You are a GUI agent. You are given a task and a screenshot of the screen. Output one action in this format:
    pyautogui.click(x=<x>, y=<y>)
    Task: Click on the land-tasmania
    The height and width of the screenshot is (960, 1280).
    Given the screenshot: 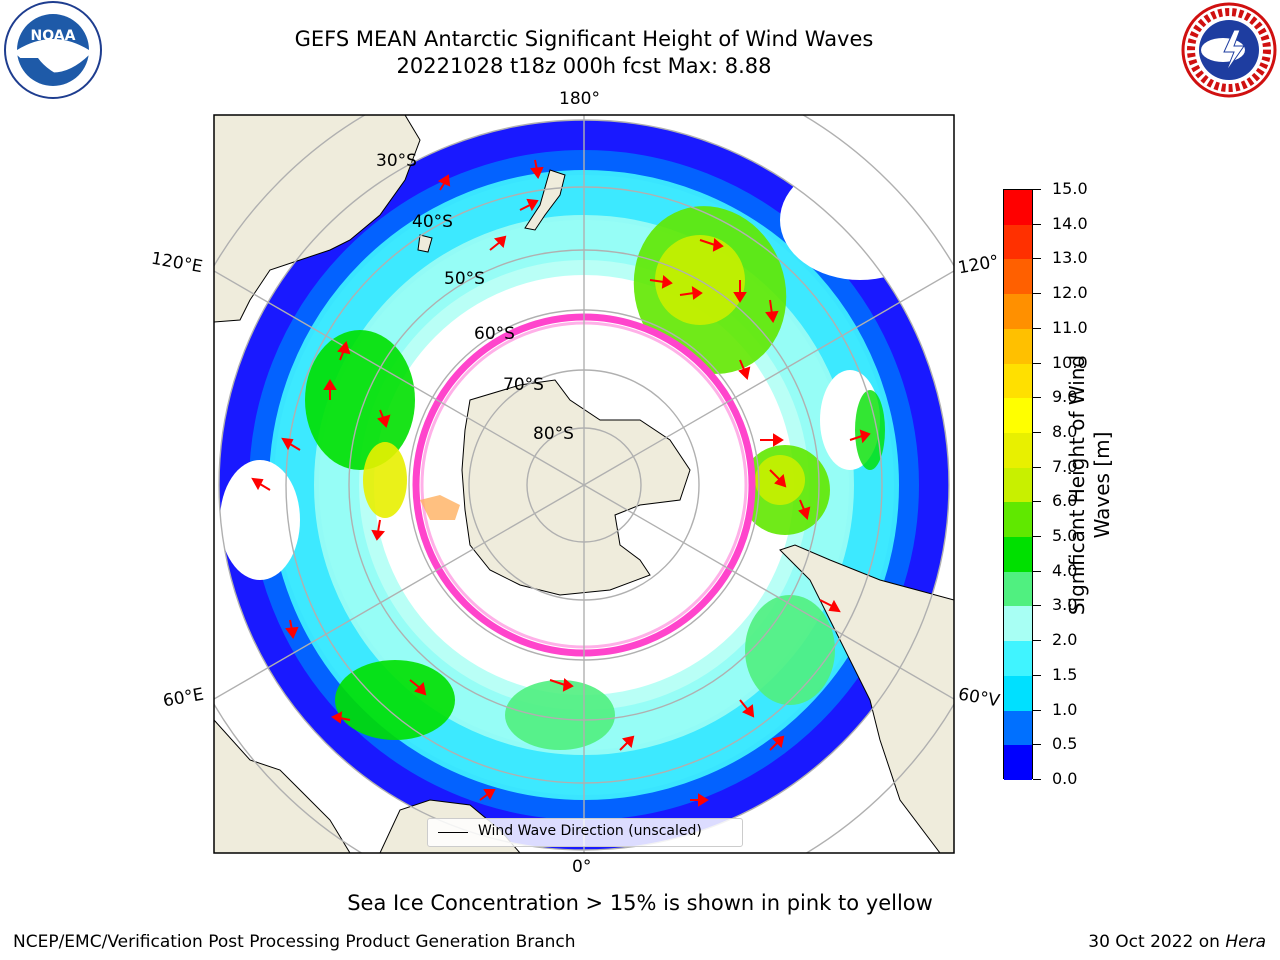 What is the action you would take?
    pyautogui.click(x=425, y=243)
    